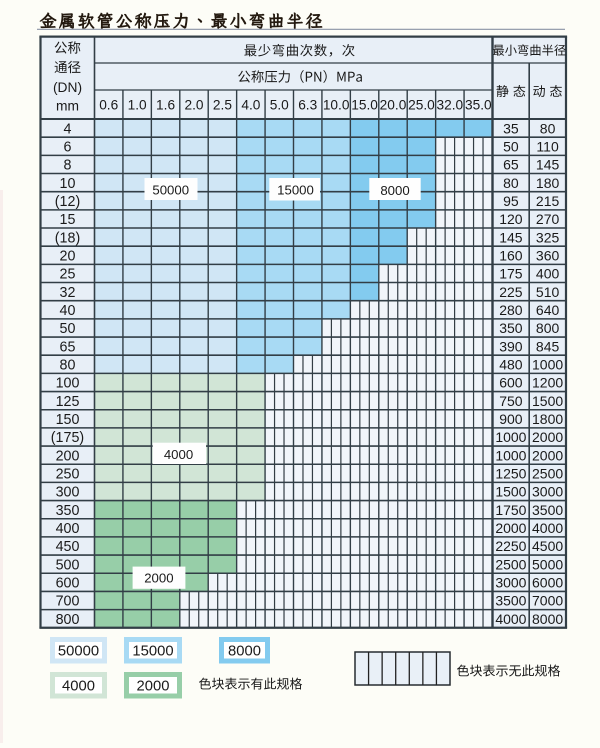  I want to click on svg-text: 480, so click(511, 365).